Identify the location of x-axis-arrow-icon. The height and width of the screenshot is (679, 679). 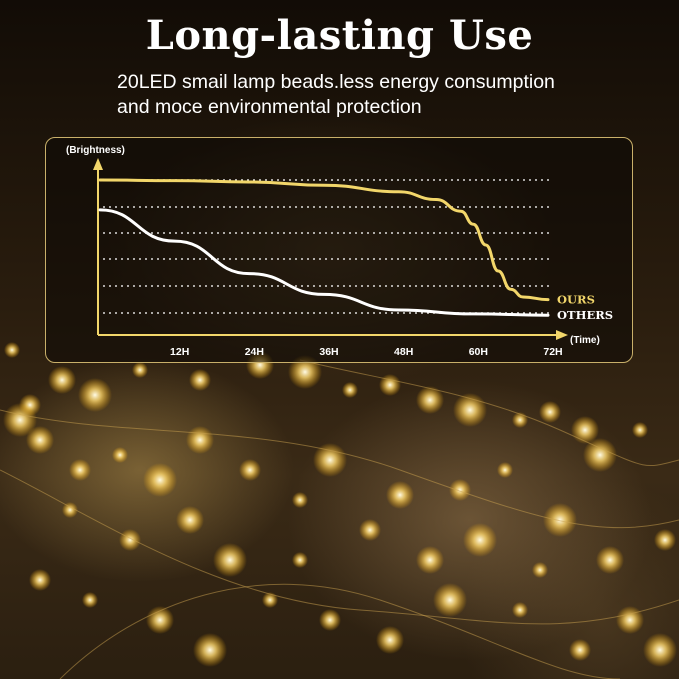
(562, 335).